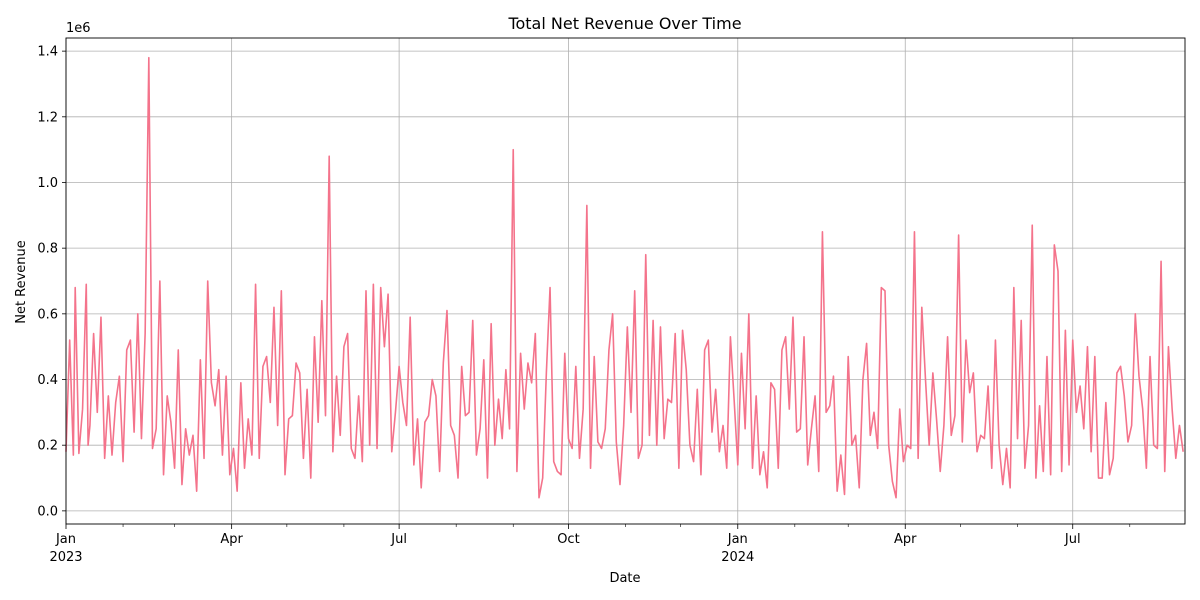  I want to click on y-tick-label: 0.4, so click(47, 380).